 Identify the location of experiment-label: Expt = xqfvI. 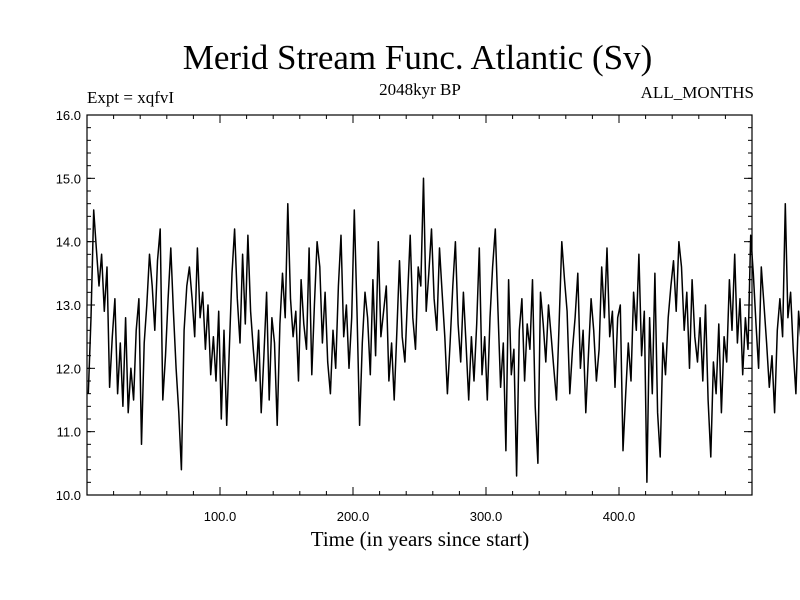
(131, 97).